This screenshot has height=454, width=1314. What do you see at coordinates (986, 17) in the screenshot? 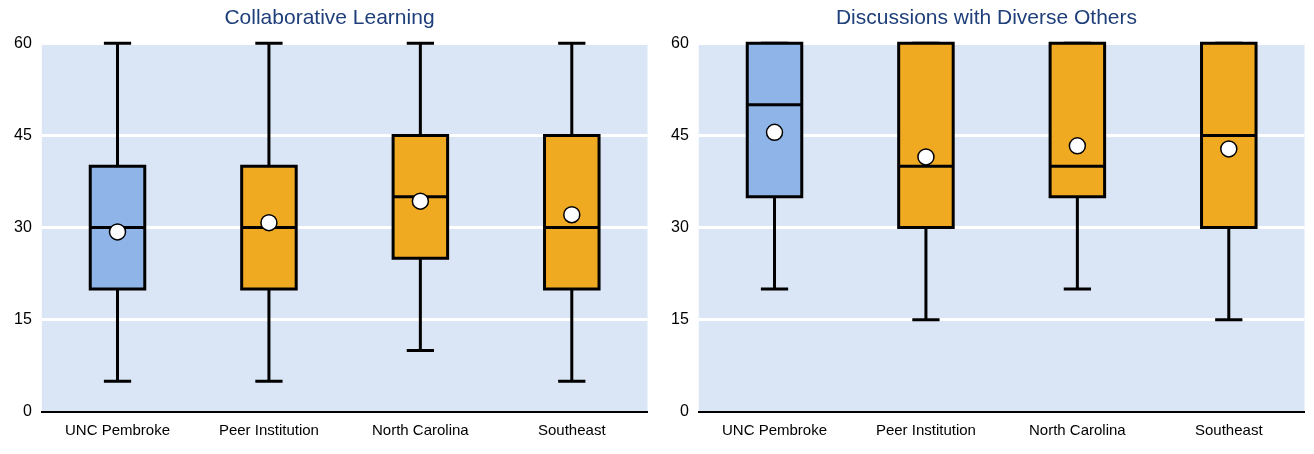
I see `chart-title: Discussions with Diverse Others` at bounding box center [986, 17].